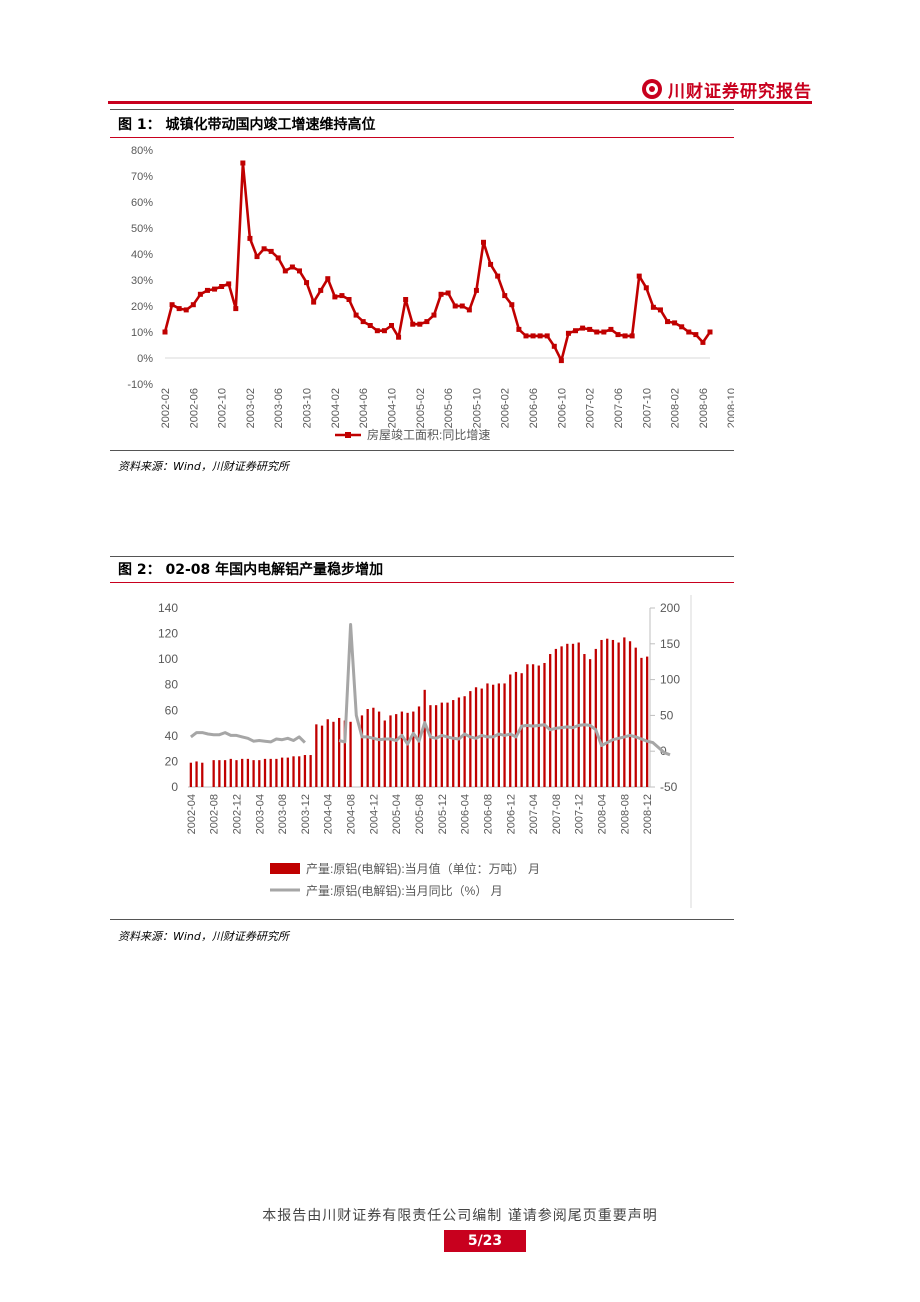 The width and height of the screenshot is (920, 1302). Describe the element at coordinates (329, 814) in the screenshot. I see `x-tick-label: 2004-04` at that location.